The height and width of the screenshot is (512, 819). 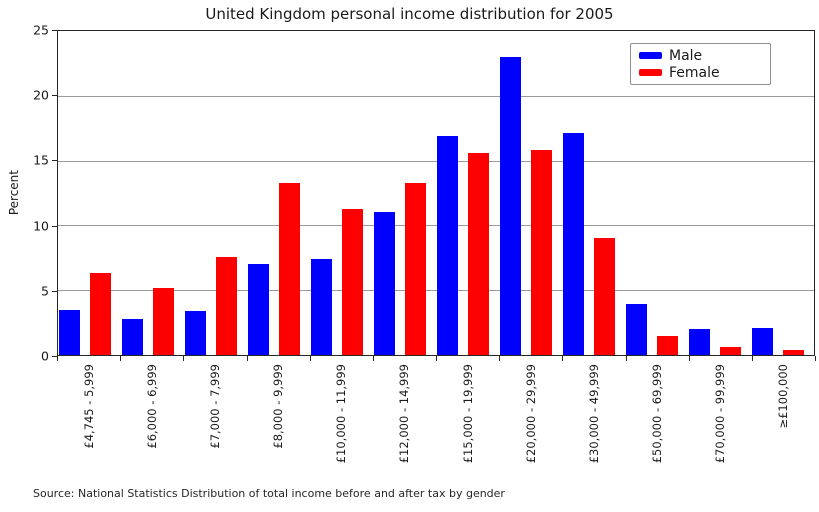 I want to click on x-tick-label-text: £50,000 - 69,999, so click(x=657, y=414).